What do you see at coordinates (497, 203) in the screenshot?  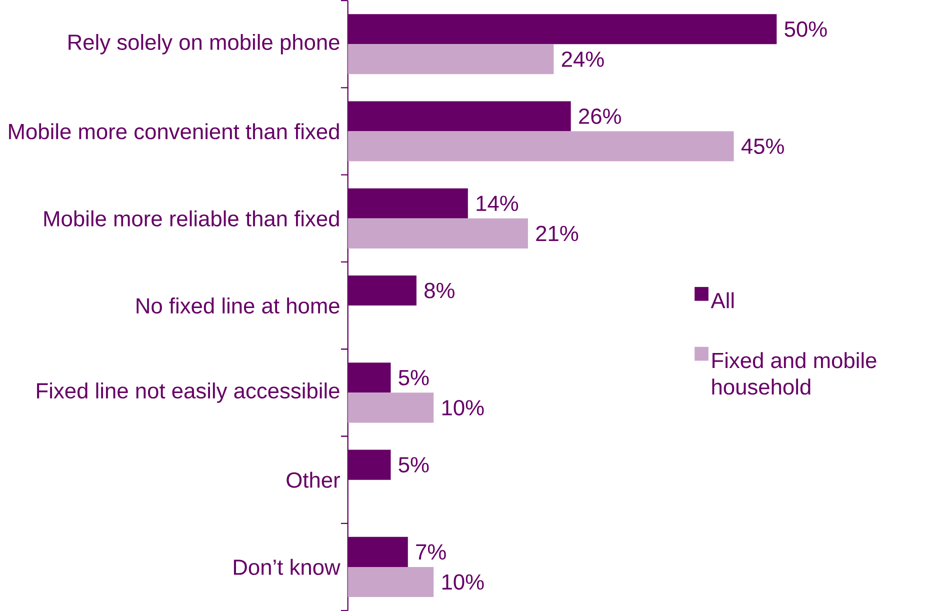 I see `data-label: 14%` at bounding box center [497, 203].